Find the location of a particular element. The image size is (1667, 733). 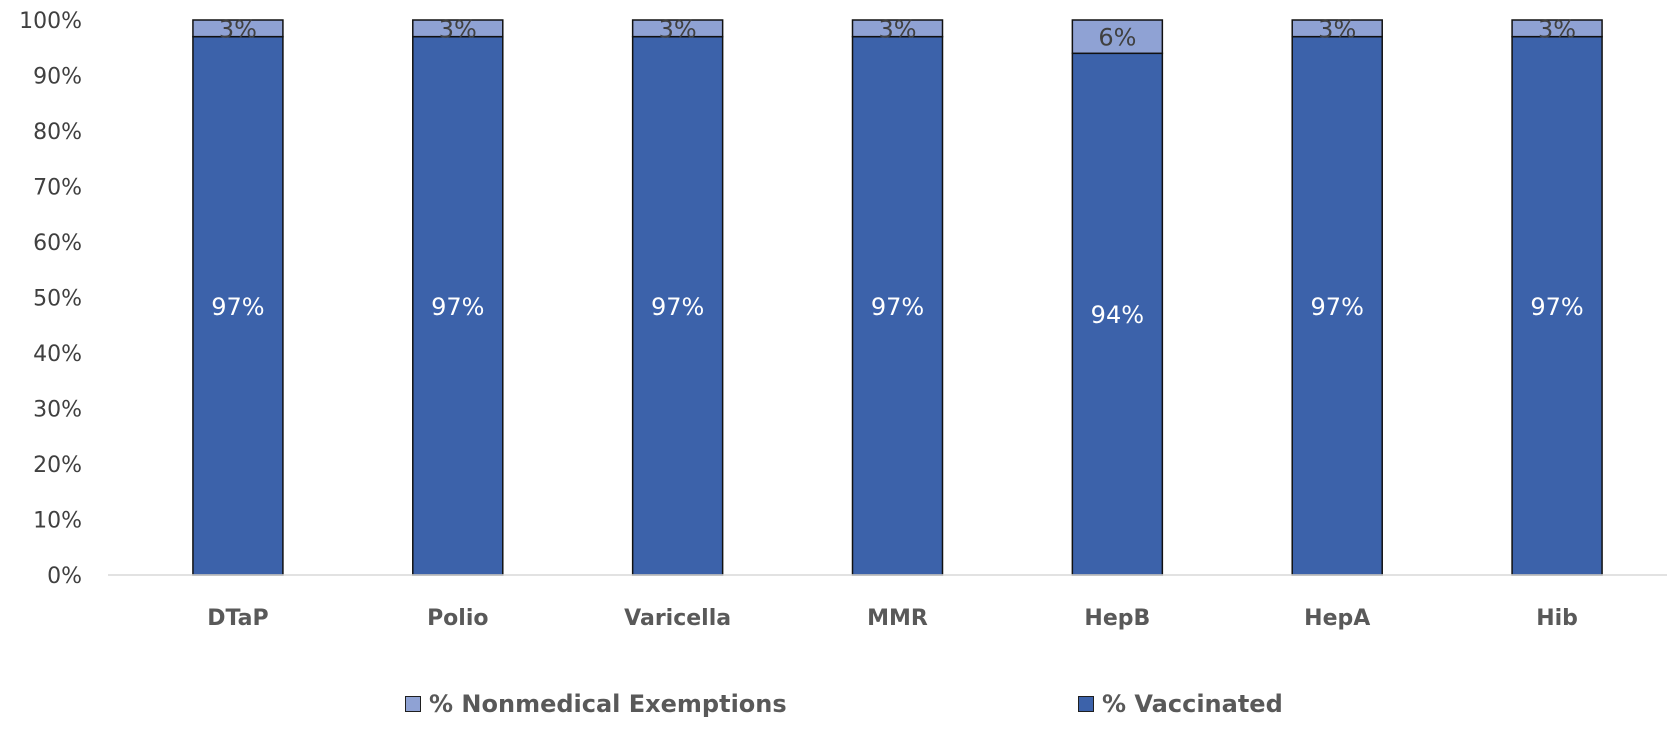

data-label-vaccinated: 94% is located at coordinates (1117, 315).